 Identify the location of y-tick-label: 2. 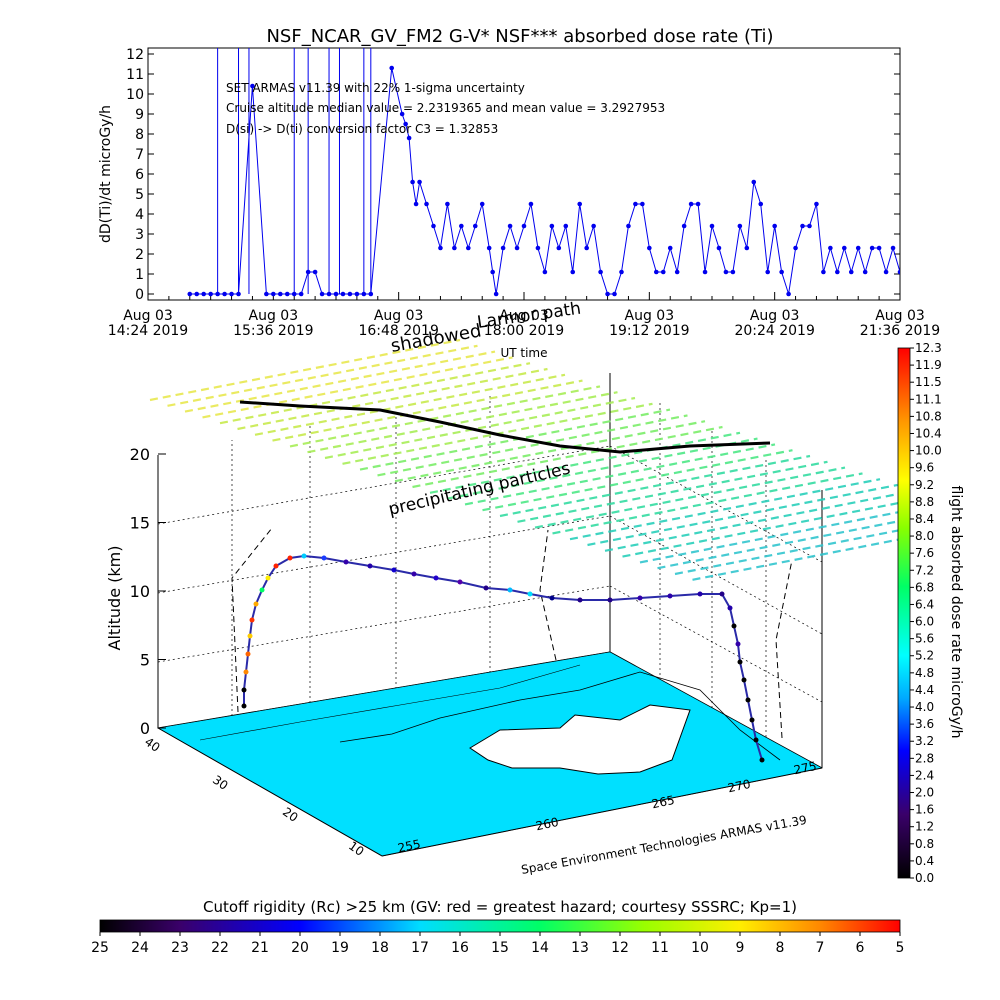
(139, 255).